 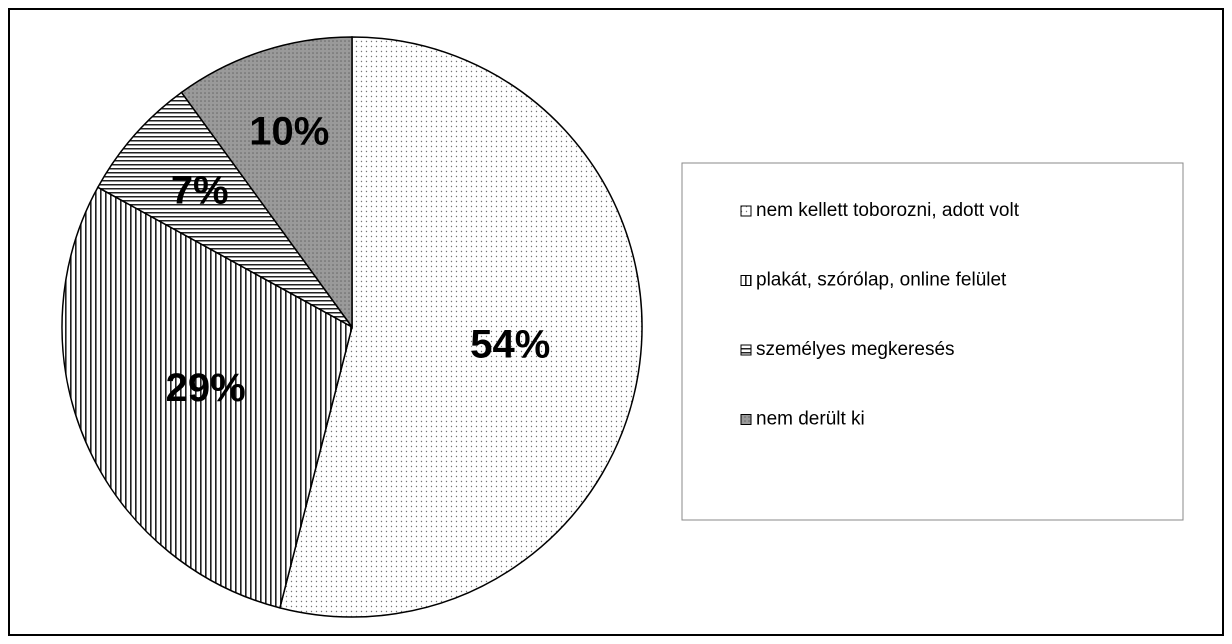 I want to click on legend-label: nem derült ki, so click(x=810, y=419).